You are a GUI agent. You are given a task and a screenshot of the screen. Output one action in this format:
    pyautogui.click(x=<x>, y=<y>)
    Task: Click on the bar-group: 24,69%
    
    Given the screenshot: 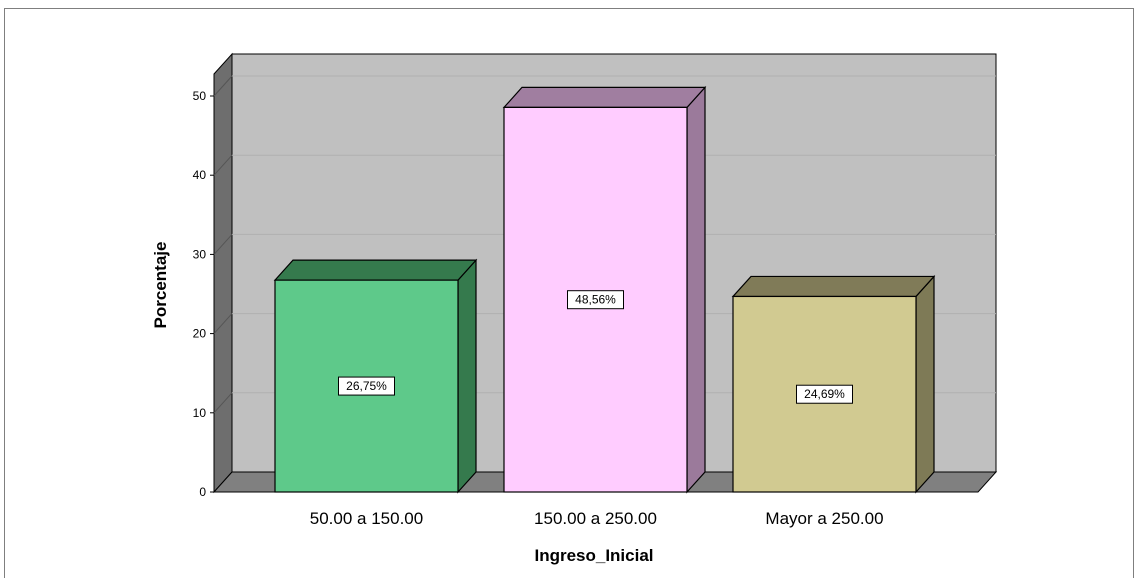 What is the action you would take?
    pyautogui.click(x=833, y=384)
    